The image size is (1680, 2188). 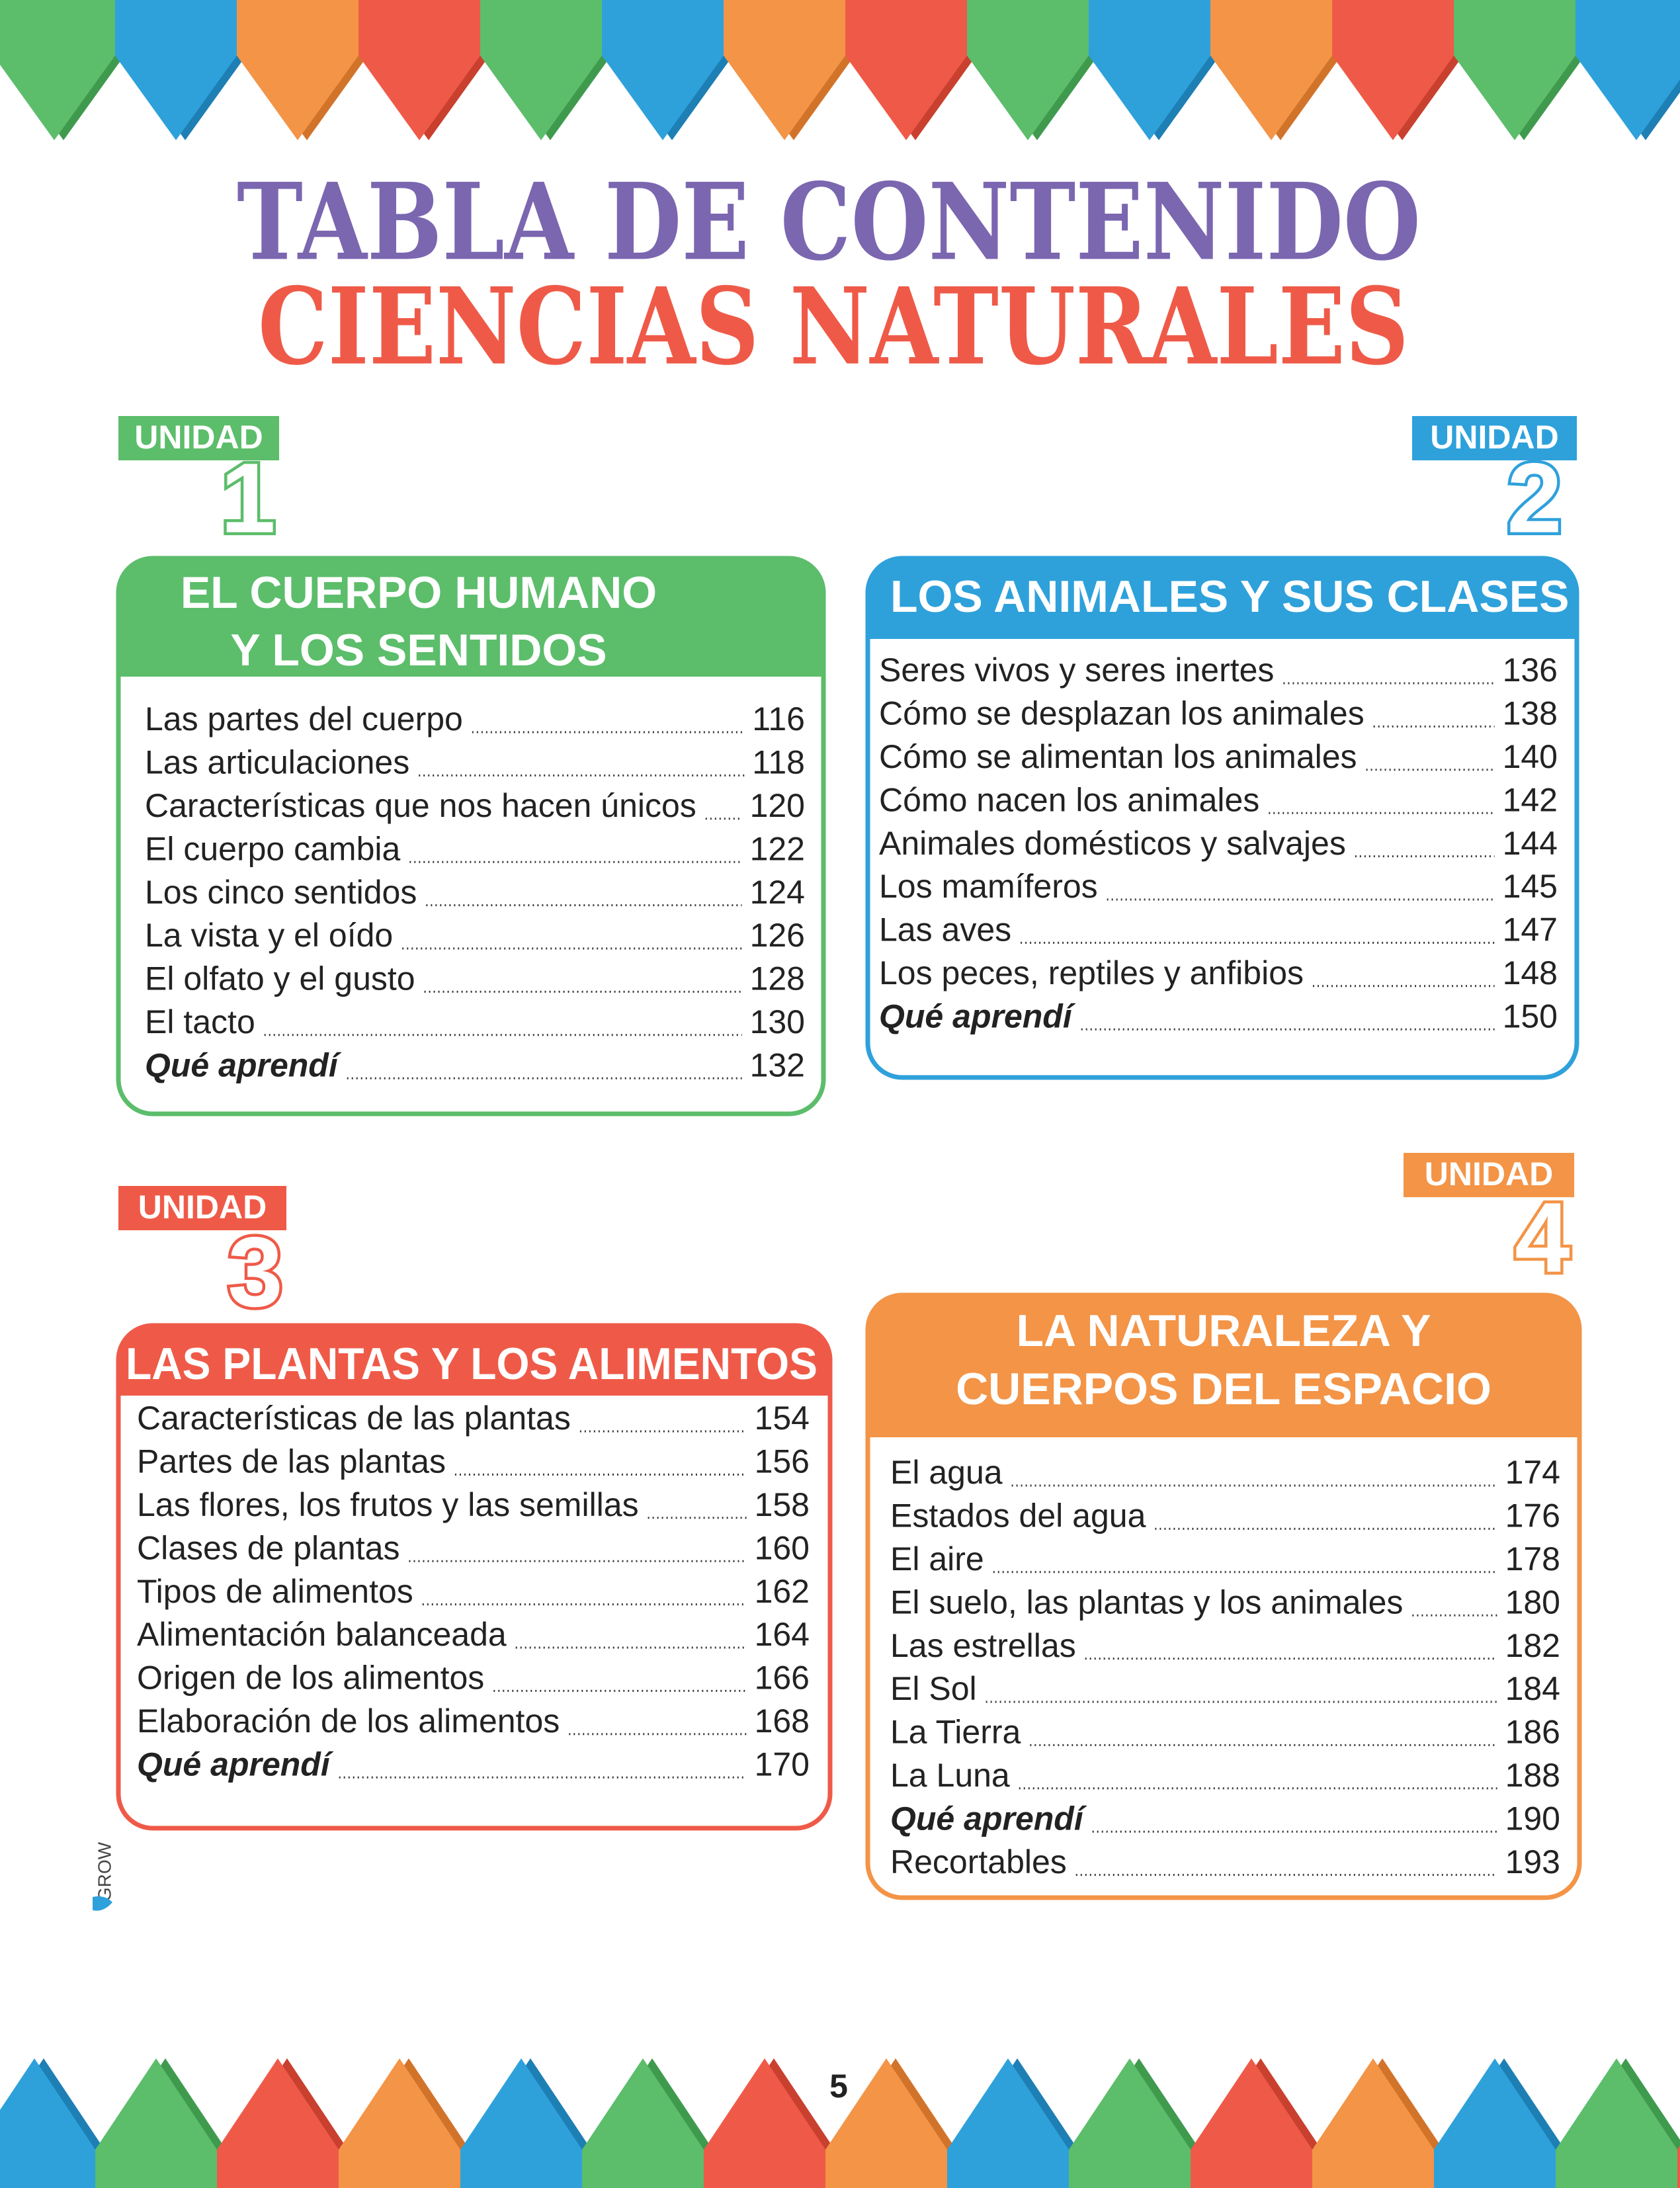 I want to click on entry-page: 118, so click(x=778, y=762).